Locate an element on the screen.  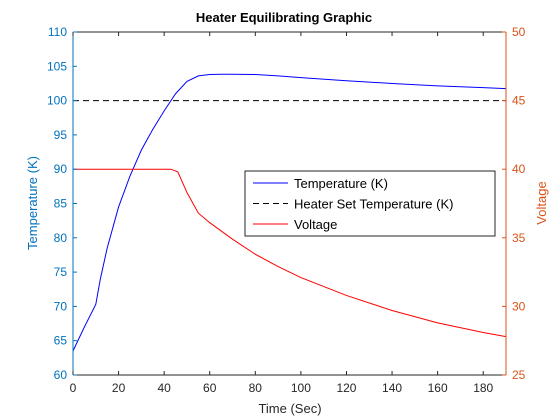
y-right-tick-label: 25 is located at coordinates (519, 375).